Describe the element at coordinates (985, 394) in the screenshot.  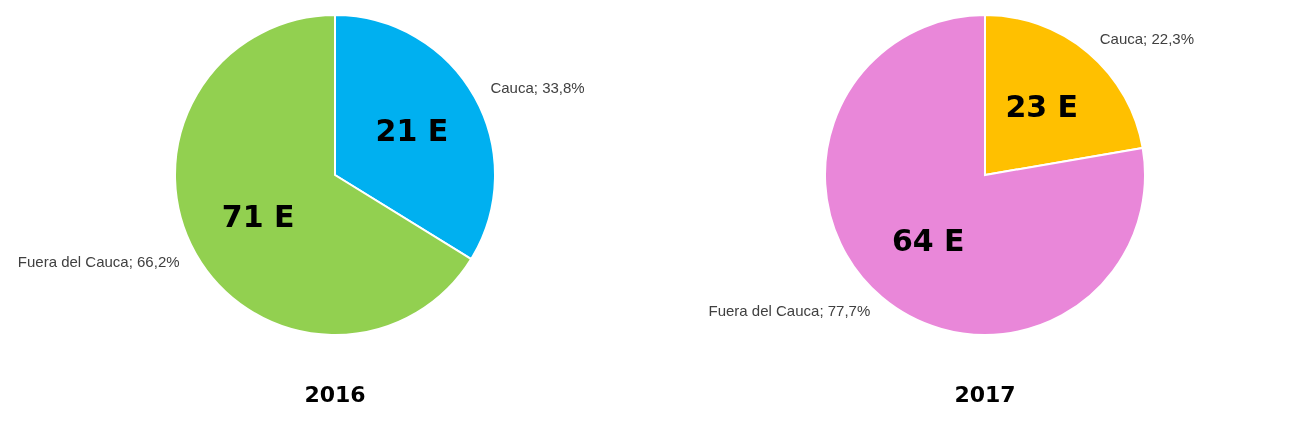
I see `text: 2017` at that location.